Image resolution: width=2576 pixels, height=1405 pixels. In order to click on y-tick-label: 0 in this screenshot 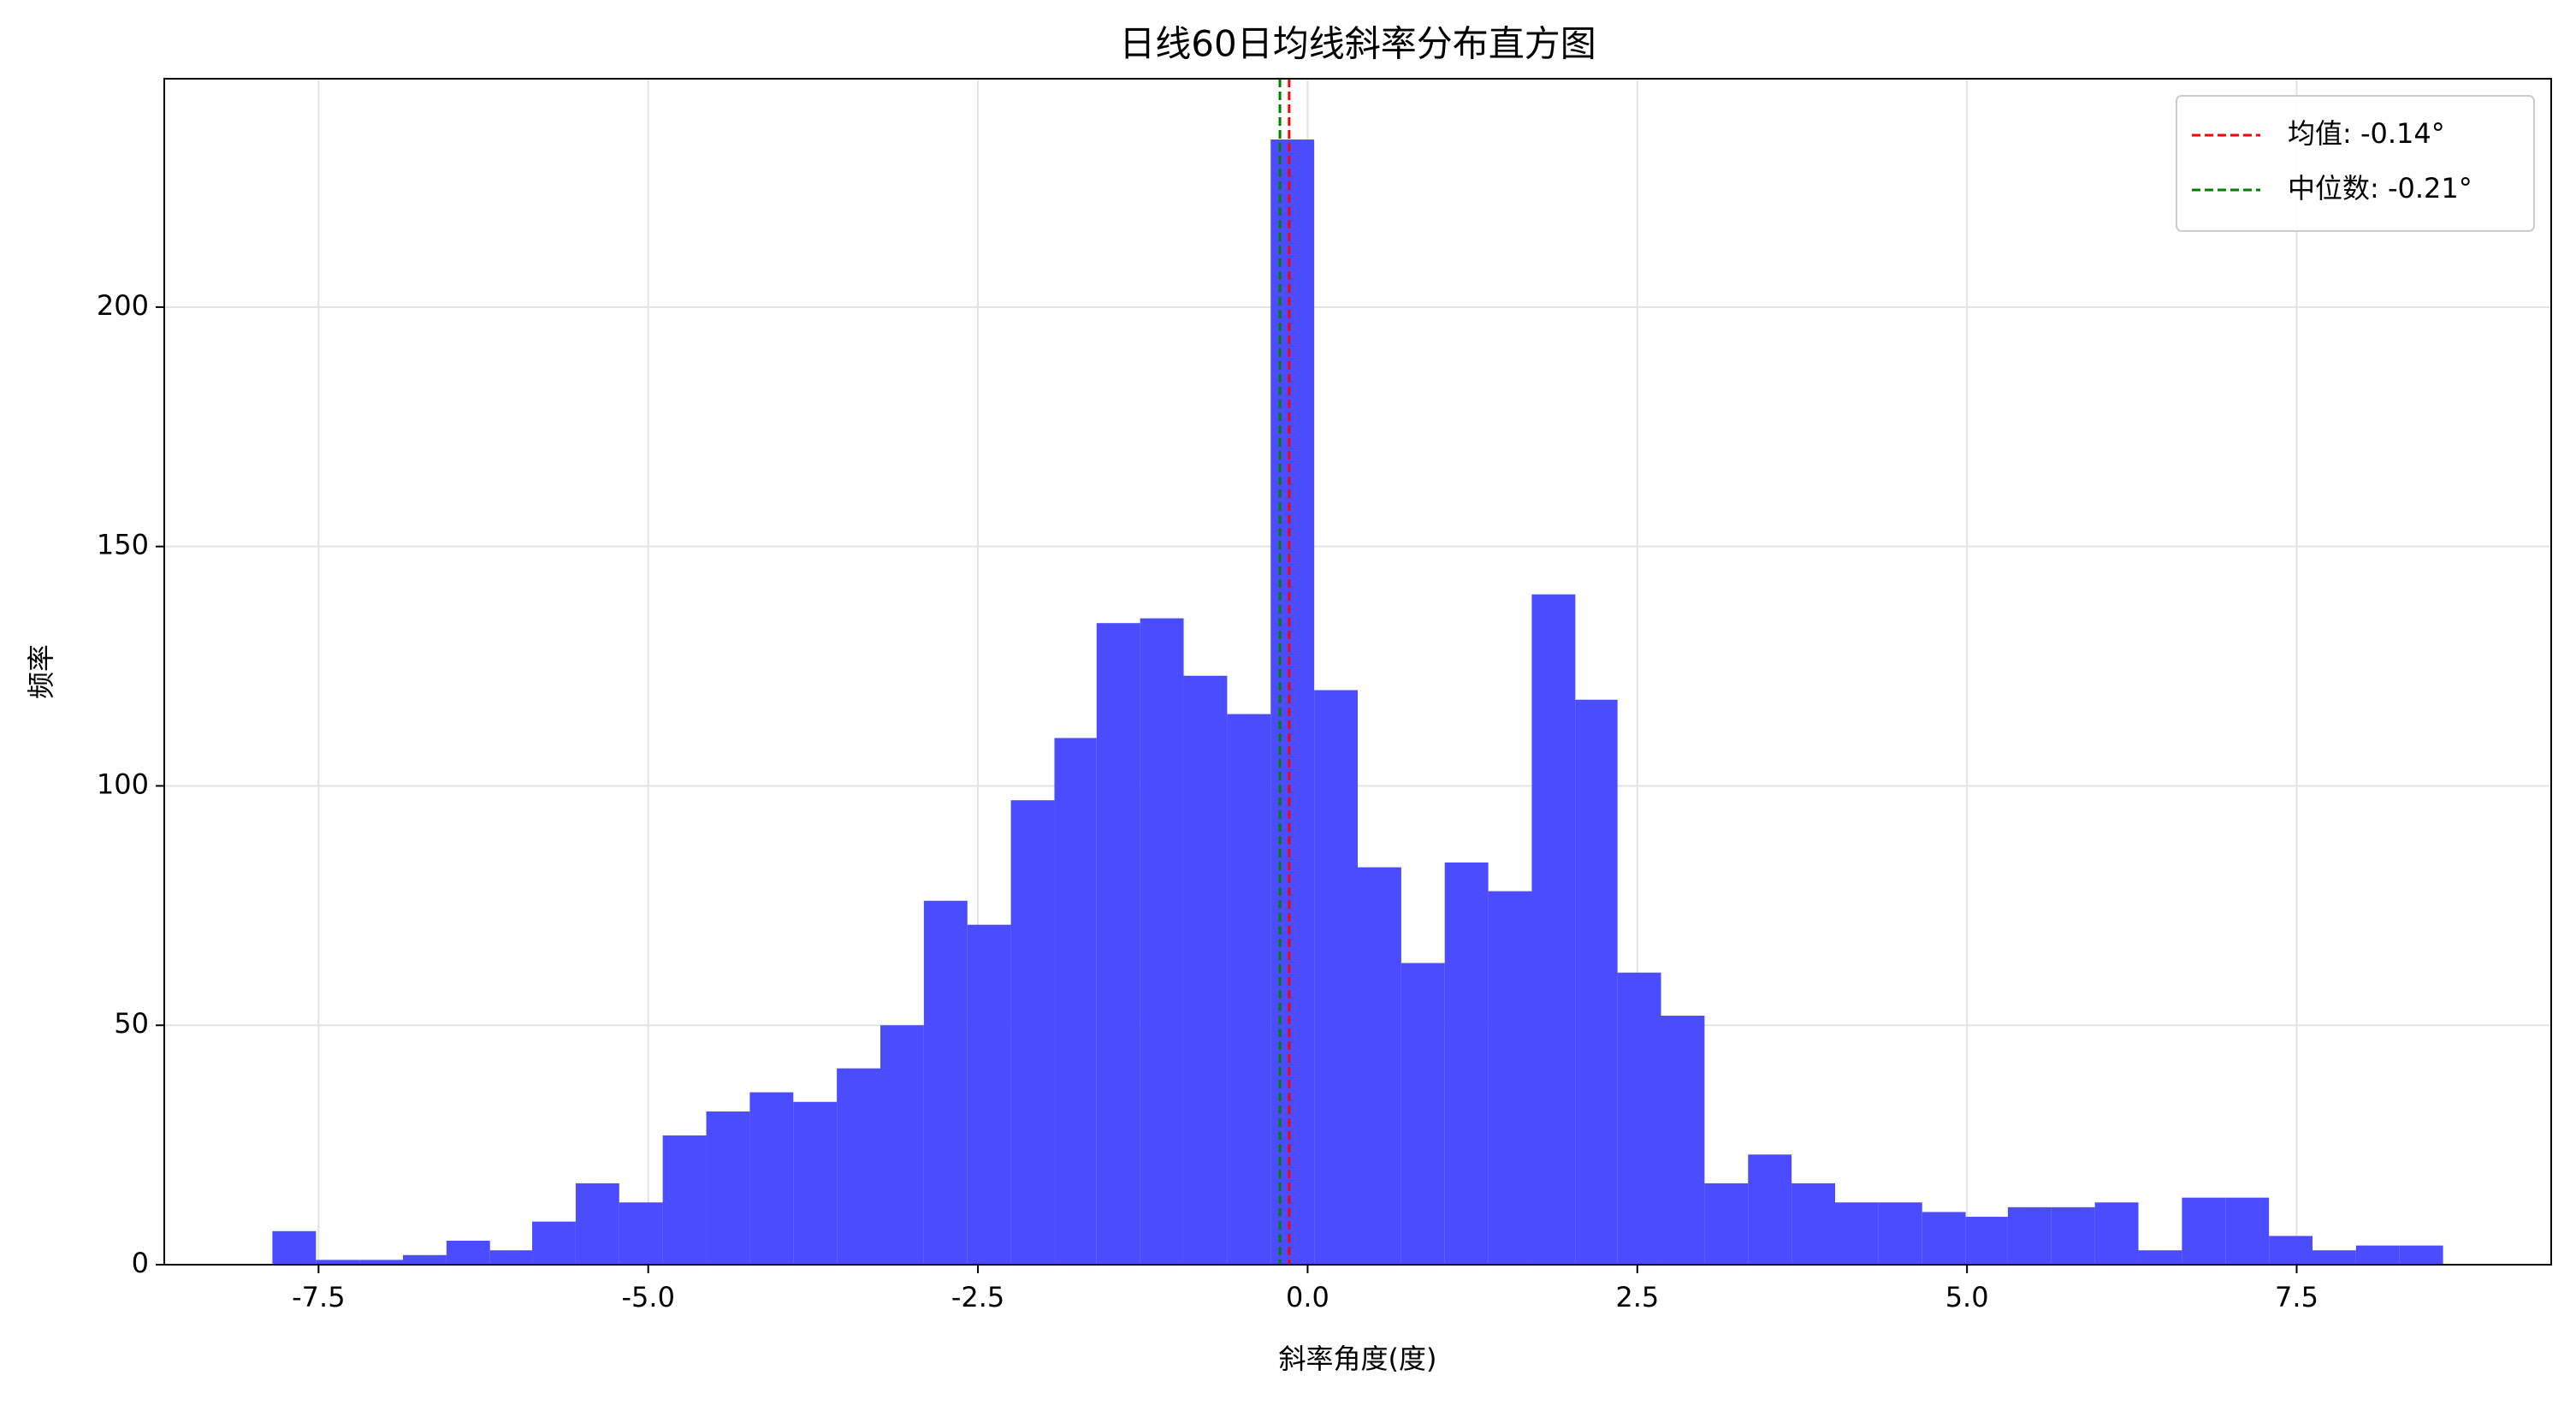, I will do `click(140, 1263)`.